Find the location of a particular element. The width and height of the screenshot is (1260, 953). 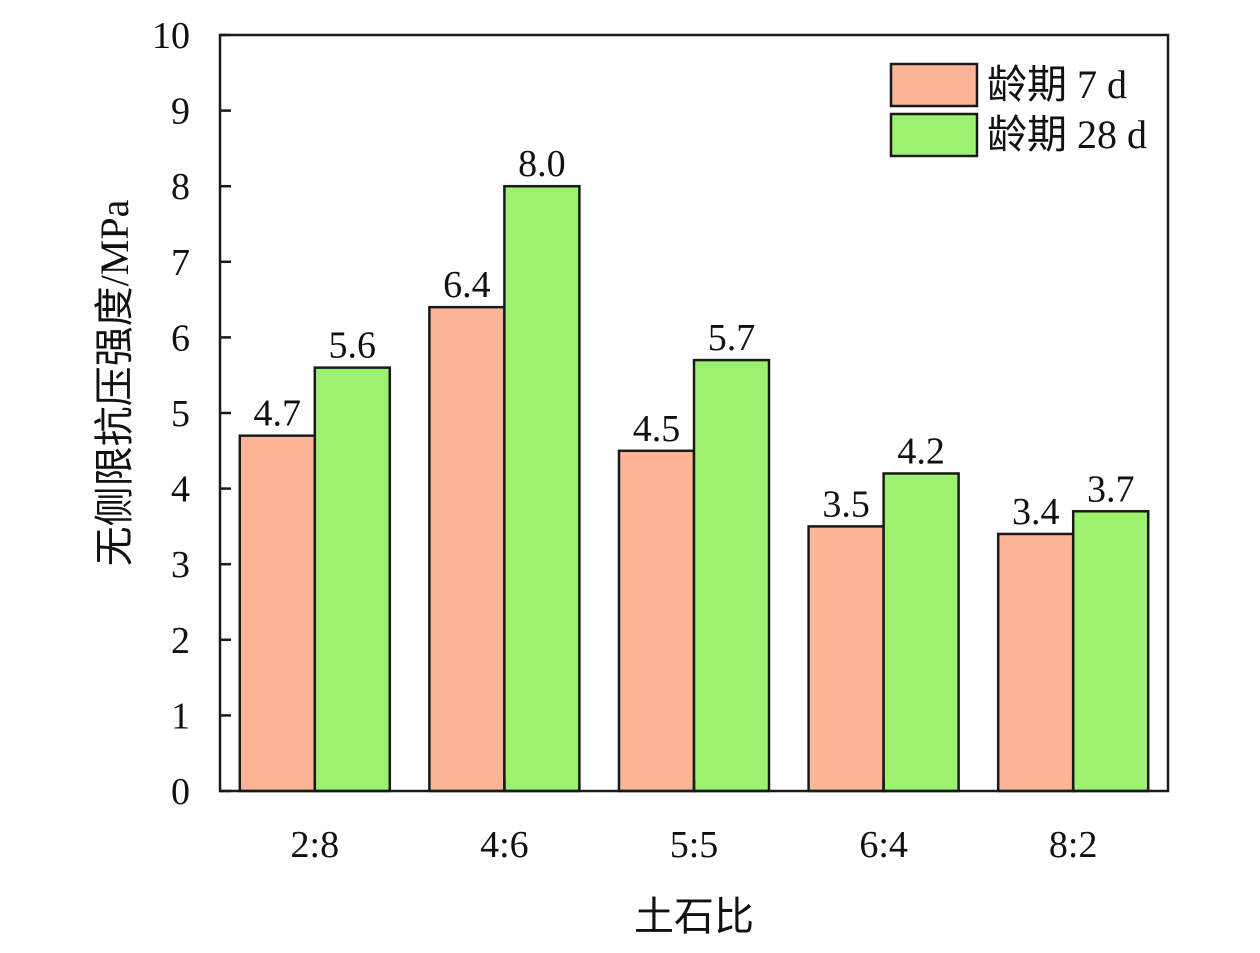

y-tick-label: 8 is located at coordinates (180, 187).